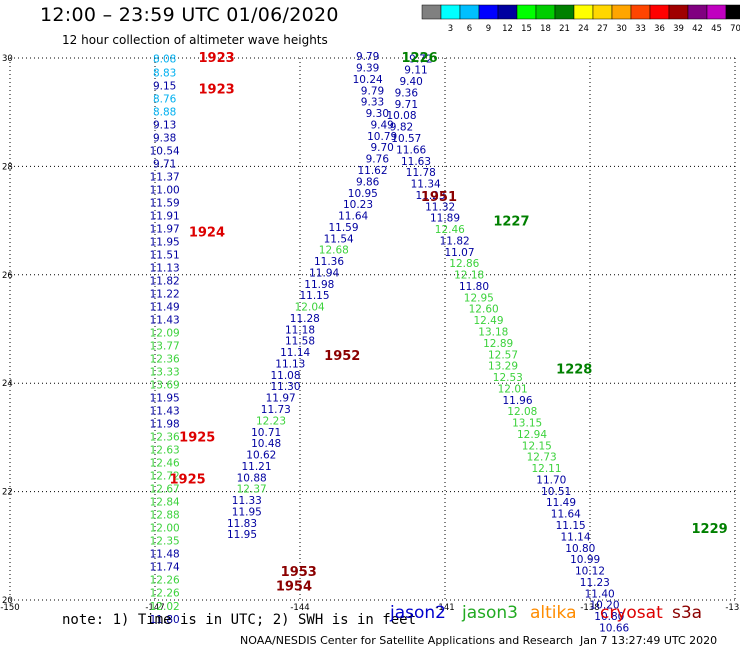  I want to click on x-tick-label: -135, so click(732, 608).